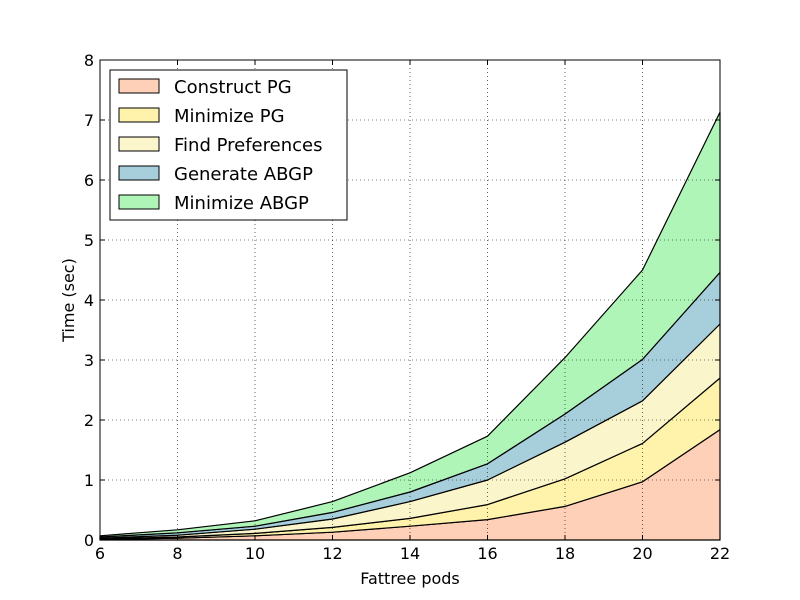 The image size is (800, 600). Describe the element at coordinates (410, 578) in the screenshot. I see `x-axis-label: Fattree pods` at that location.